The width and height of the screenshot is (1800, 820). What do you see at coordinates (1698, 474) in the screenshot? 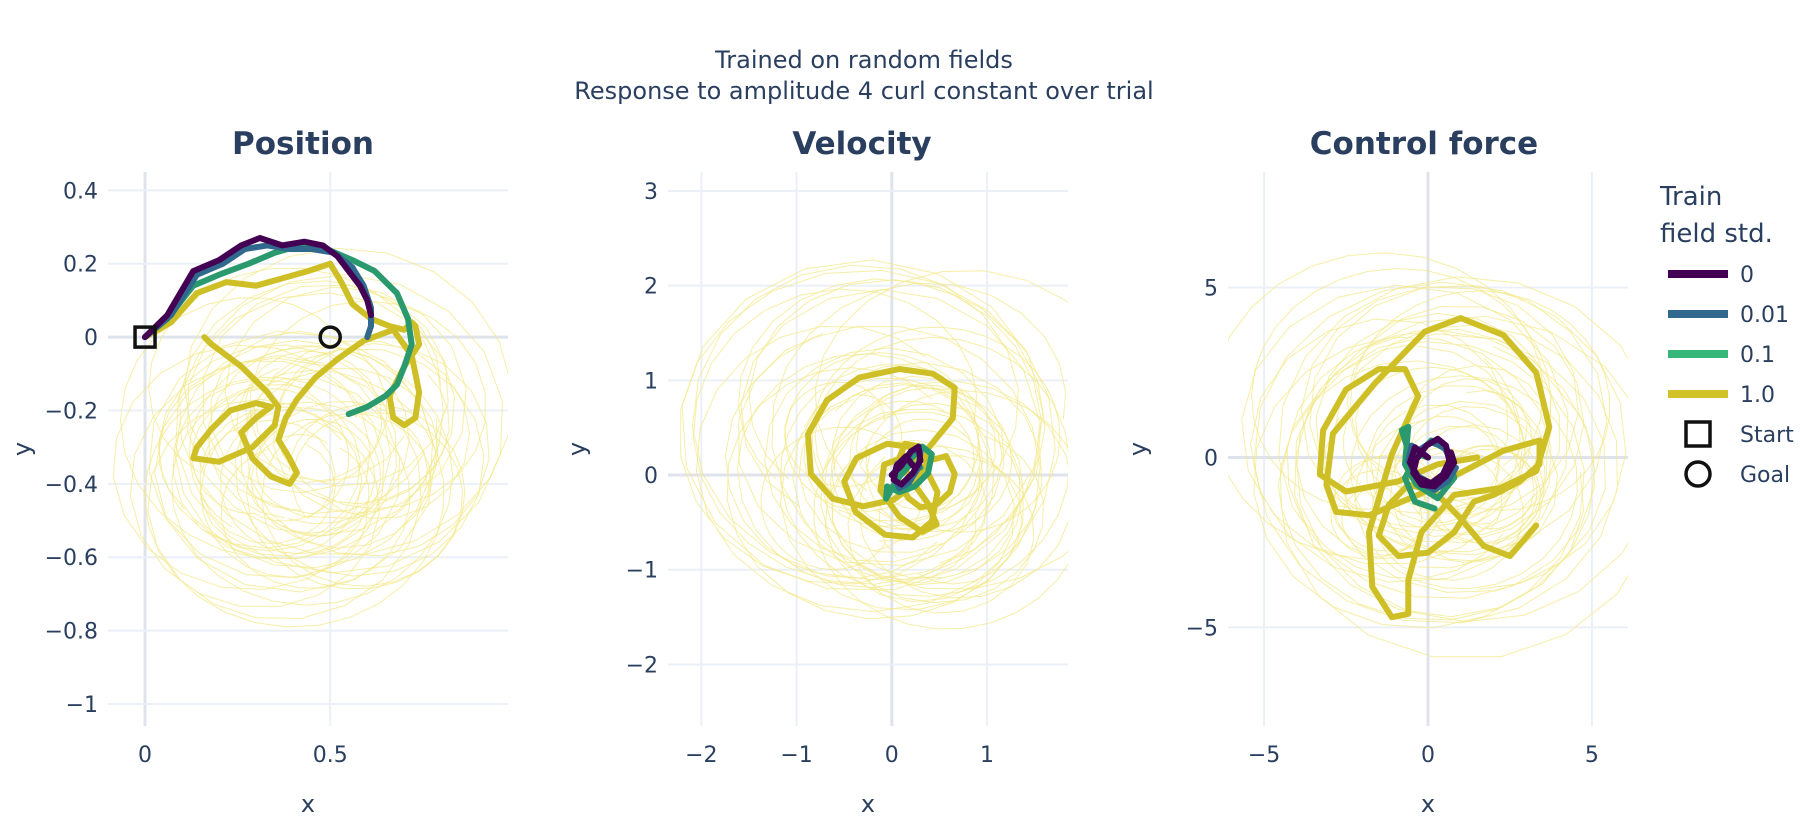
I see `legend-circle-icon` at bounding box center [1698, 474].